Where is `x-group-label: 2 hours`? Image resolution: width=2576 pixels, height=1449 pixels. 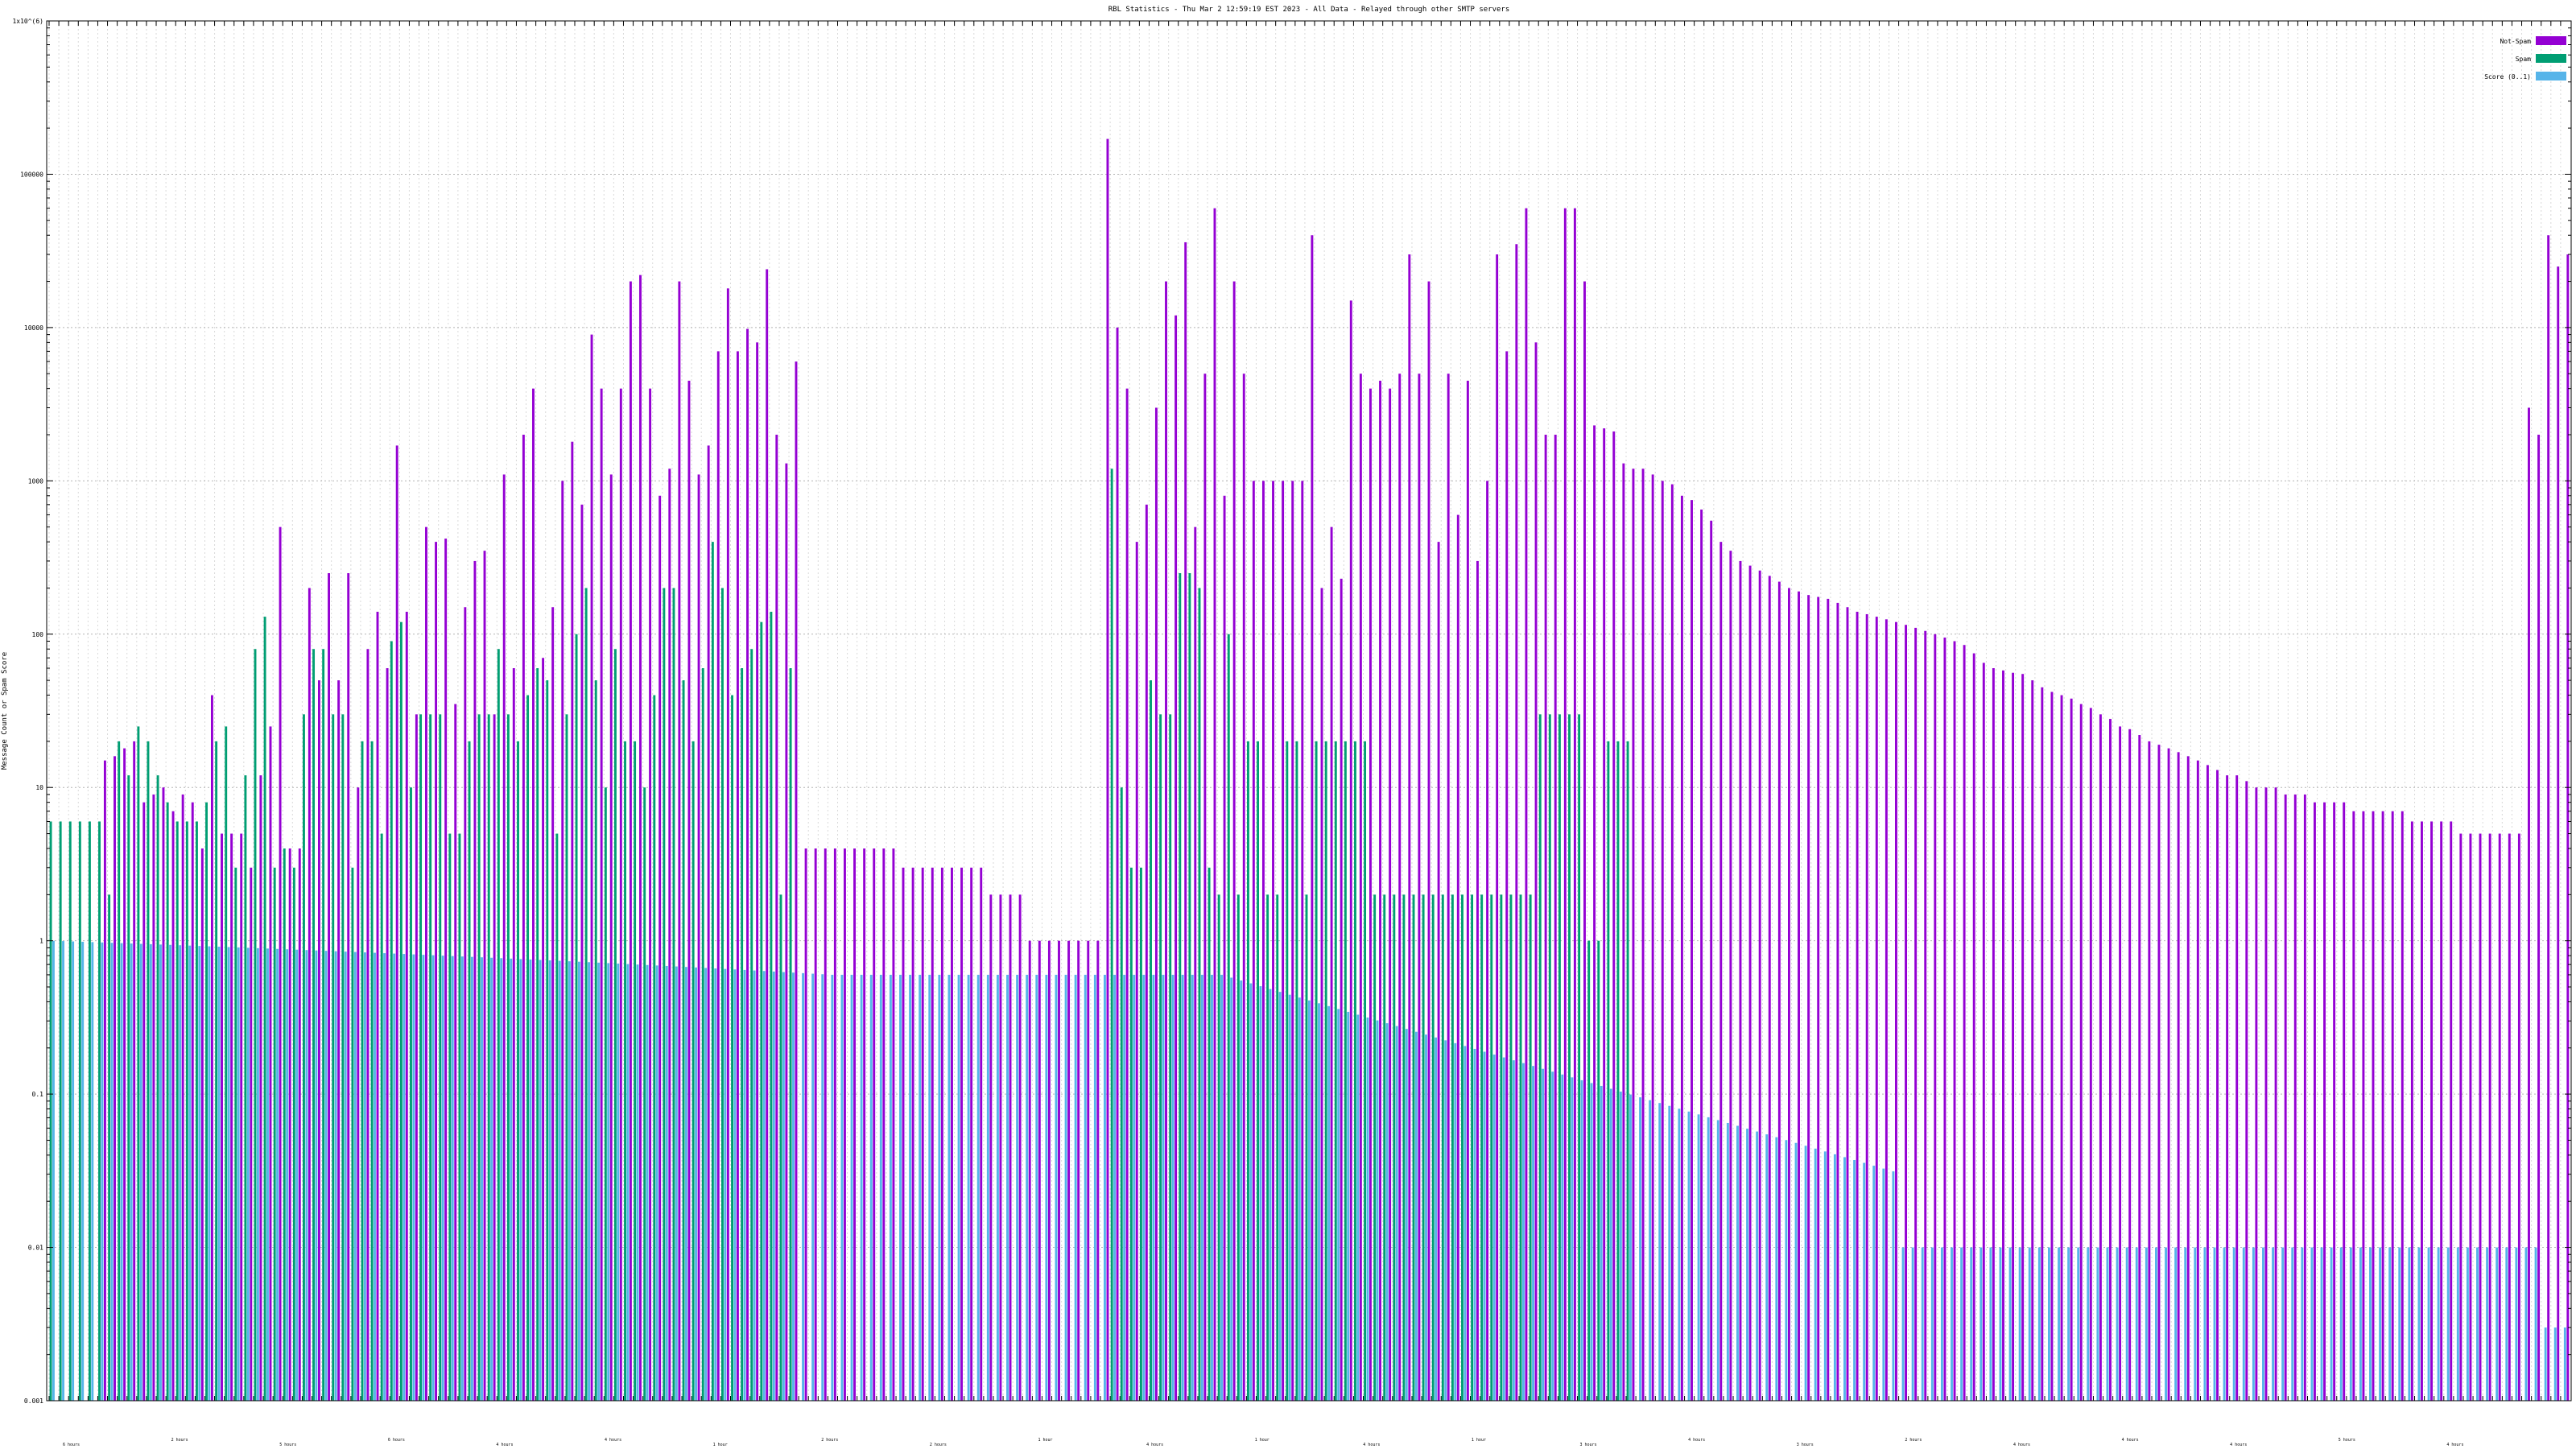
x-group-label: 2 hours is located at coordinates (829, 1440).